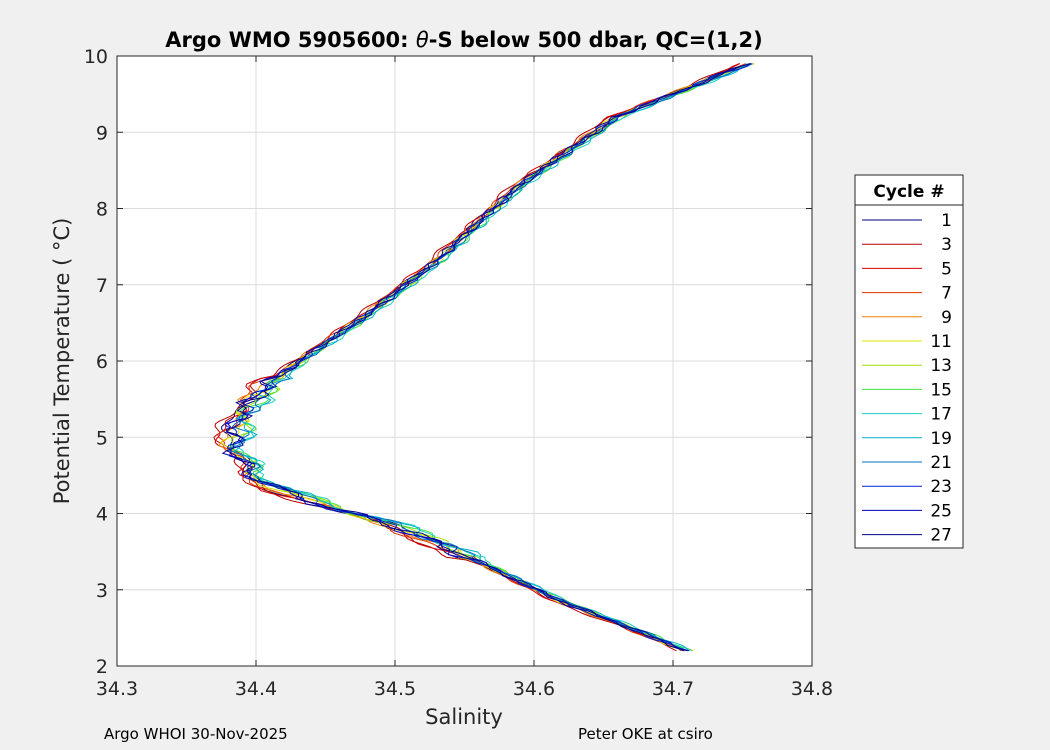 This screenshot has height=750, width=1050. I want to click on x-tick-label: 34.3, so click(117, 689).